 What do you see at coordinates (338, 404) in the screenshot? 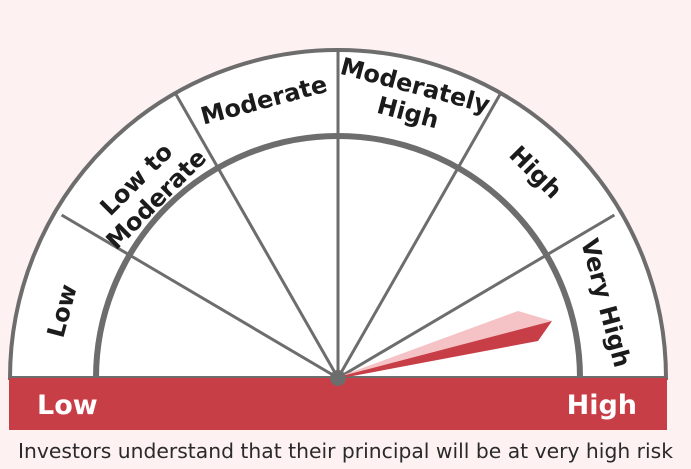
I see `scale-bar` at bounding box center [338, 404].